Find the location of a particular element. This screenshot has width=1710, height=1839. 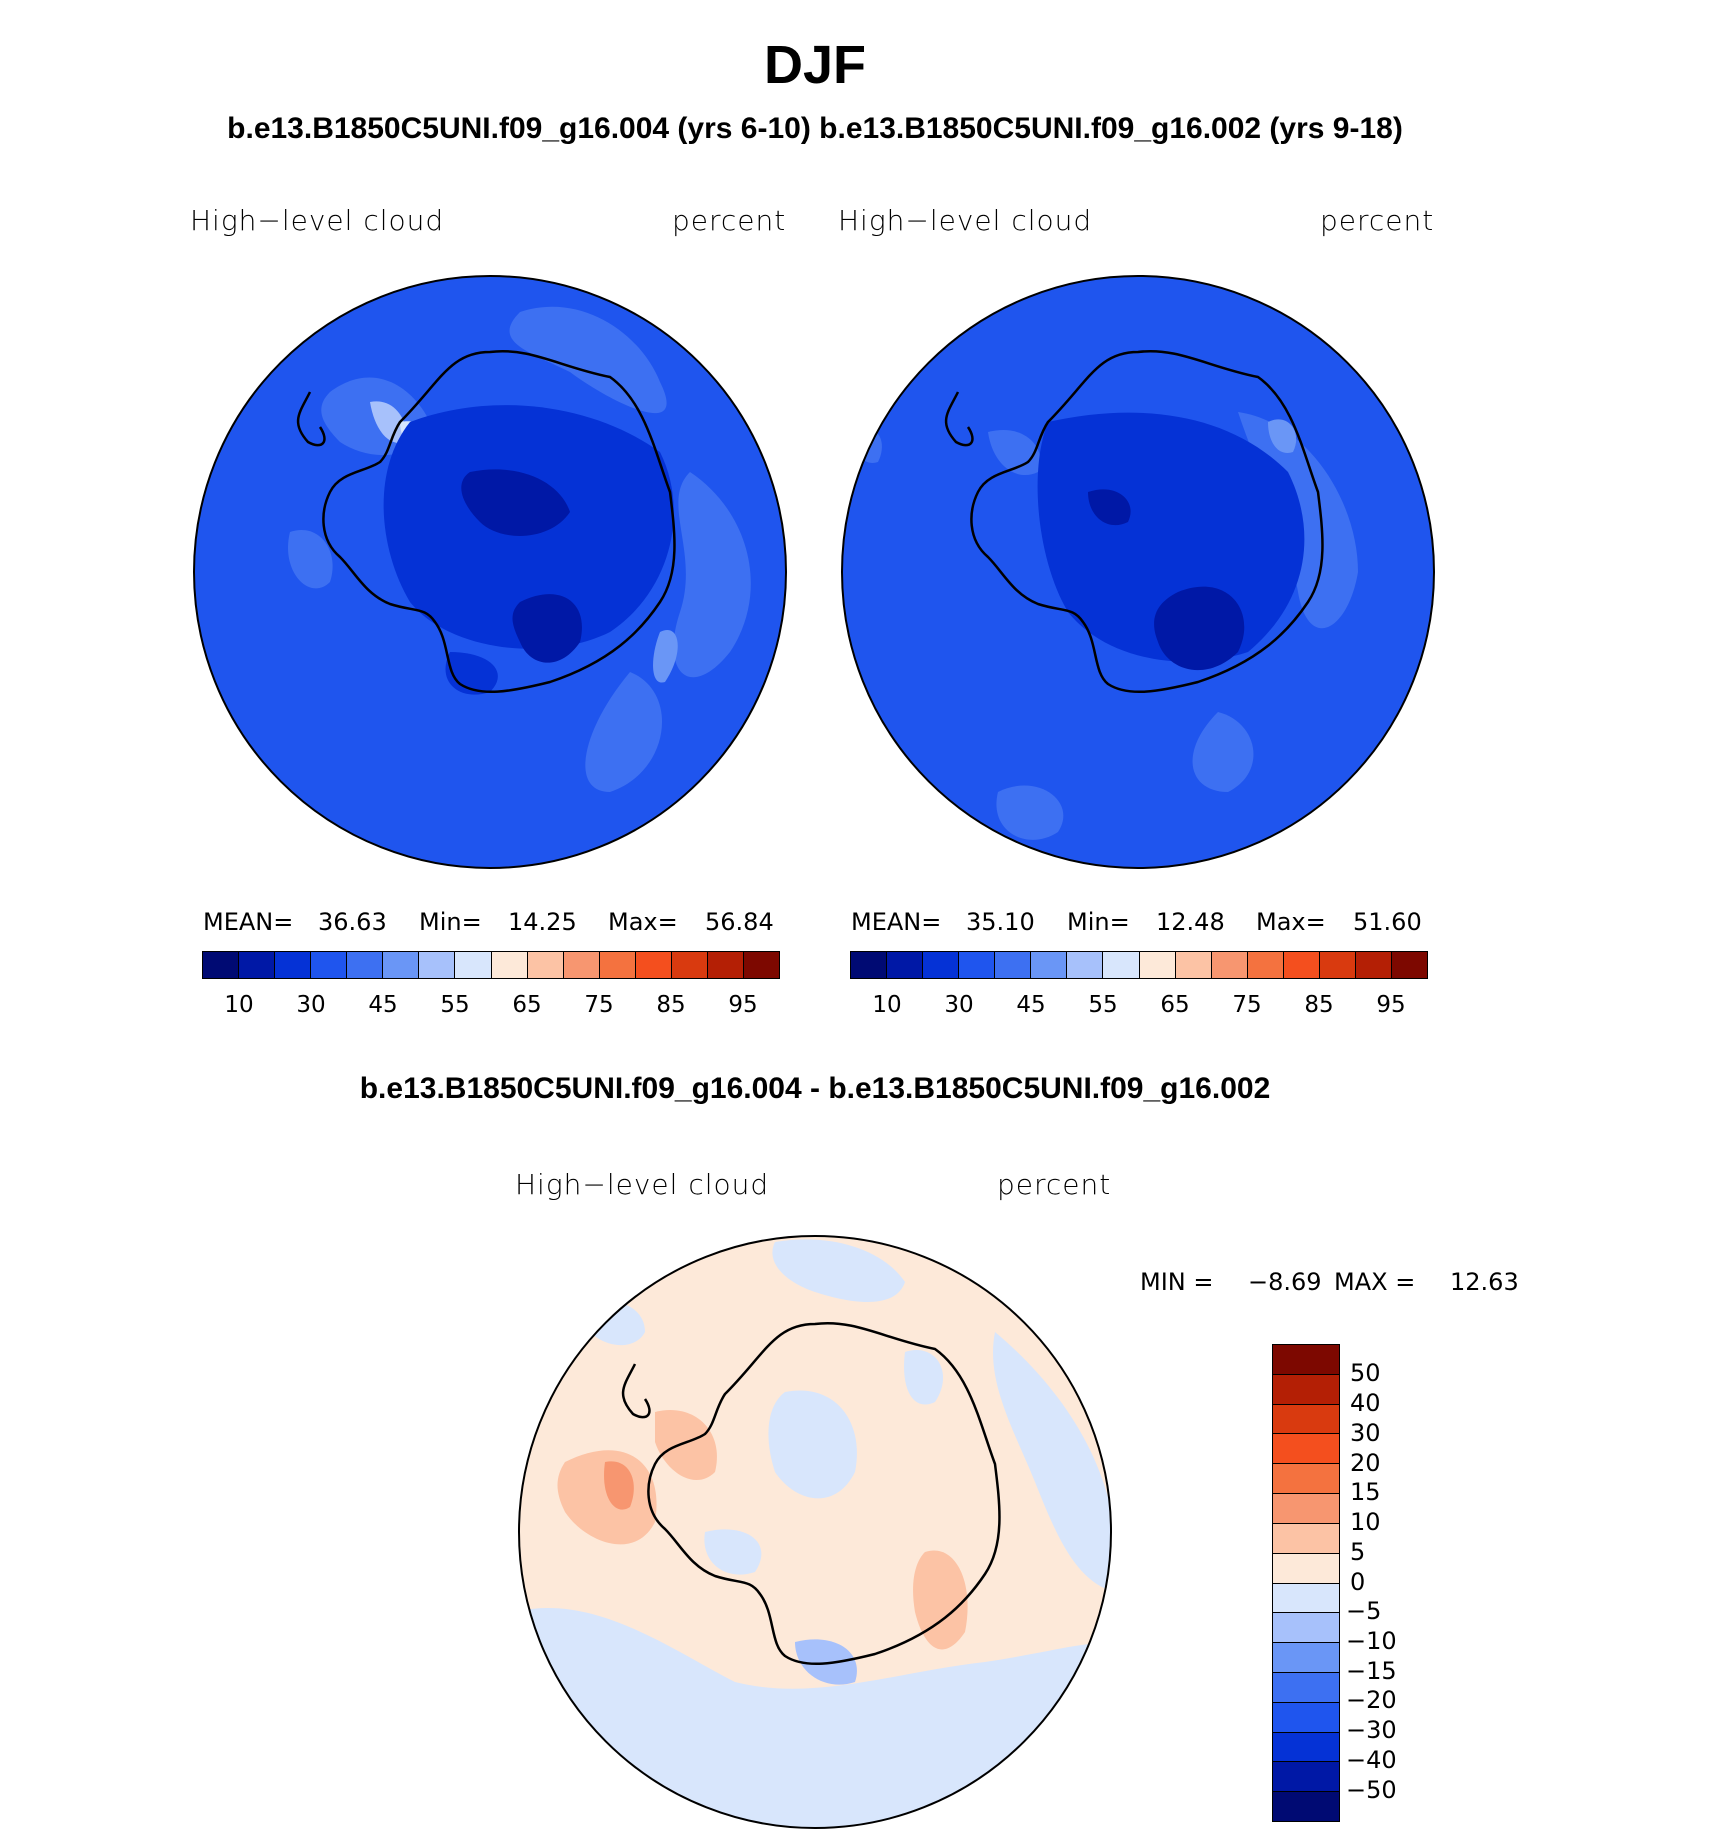

panel2-map is located at coordinates (1138, 572).